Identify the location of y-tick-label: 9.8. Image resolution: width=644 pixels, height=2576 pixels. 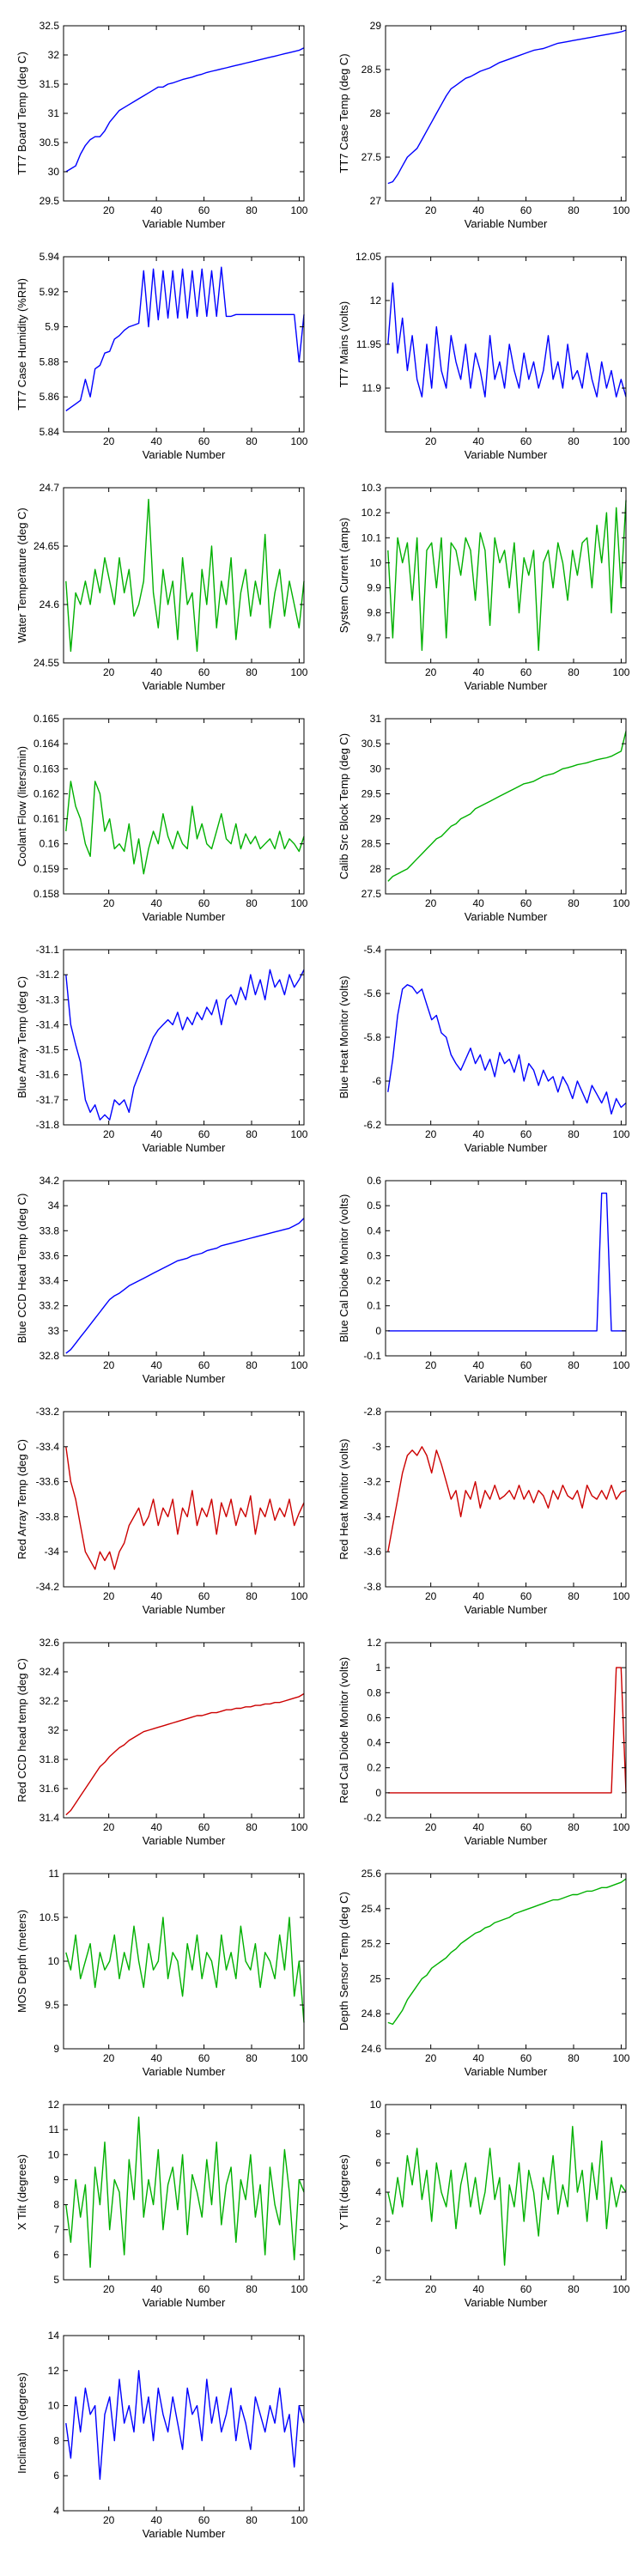
(374, 613).